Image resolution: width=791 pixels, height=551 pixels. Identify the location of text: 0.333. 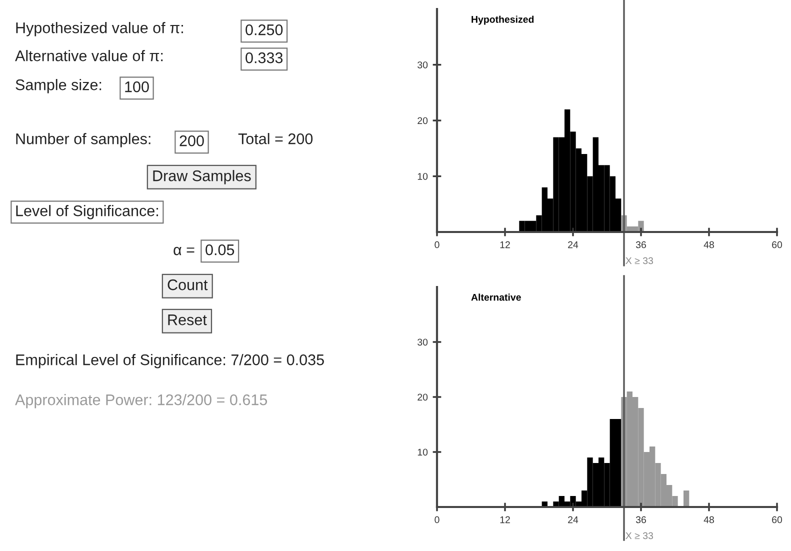
(264, 58).